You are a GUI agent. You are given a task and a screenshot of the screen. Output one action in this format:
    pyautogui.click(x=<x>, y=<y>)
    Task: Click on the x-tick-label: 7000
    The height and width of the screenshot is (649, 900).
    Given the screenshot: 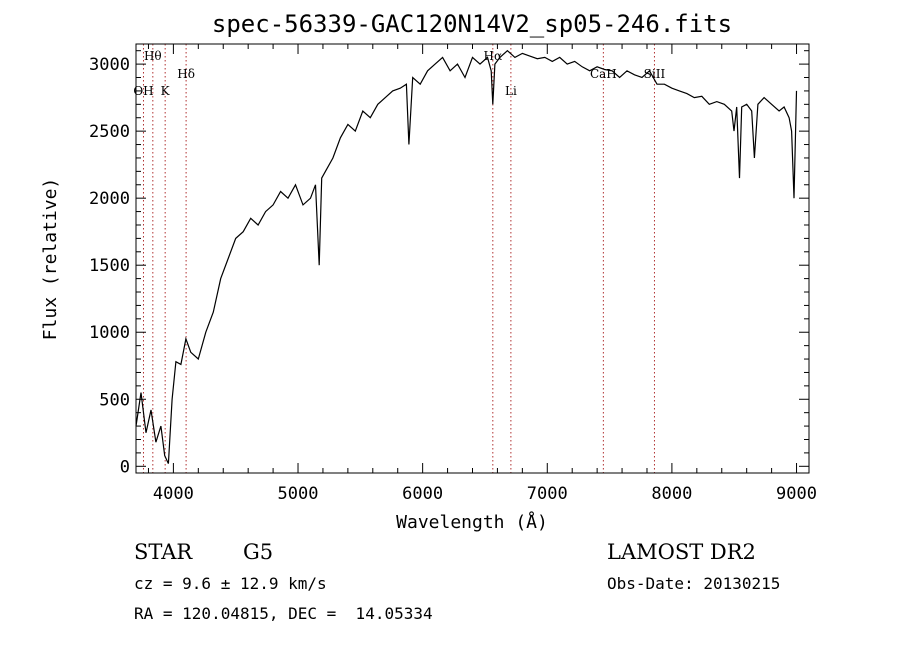 What is the action you would take?
    pyautogui.click(x=547, y=494)
    